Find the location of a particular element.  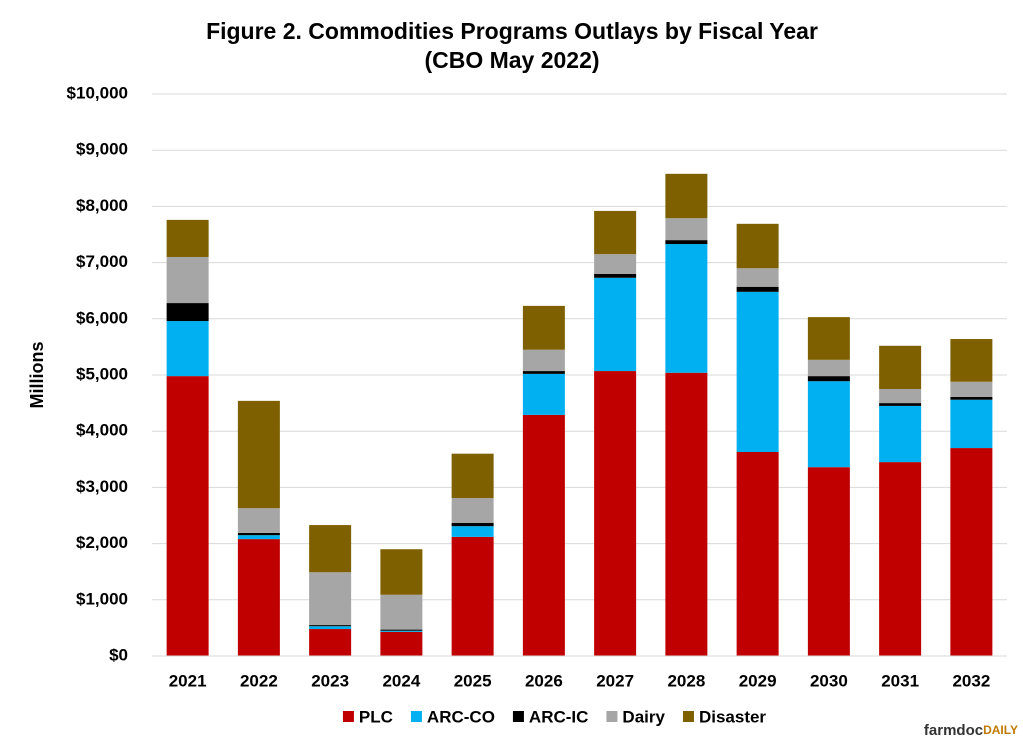

x-tick-label: 2026 is located at coordinates (544, 680).